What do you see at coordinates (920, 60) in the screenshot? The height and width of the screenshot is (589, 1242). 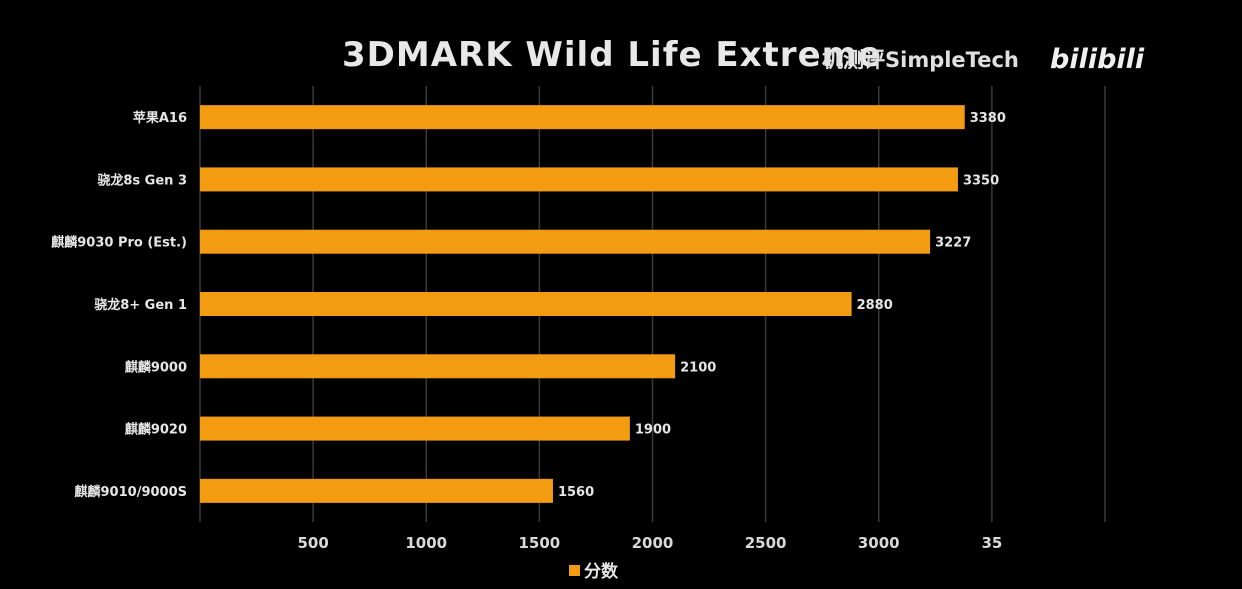 I see `watermark-text: 机测评SimpleTech` at bounding box center [920, 60].